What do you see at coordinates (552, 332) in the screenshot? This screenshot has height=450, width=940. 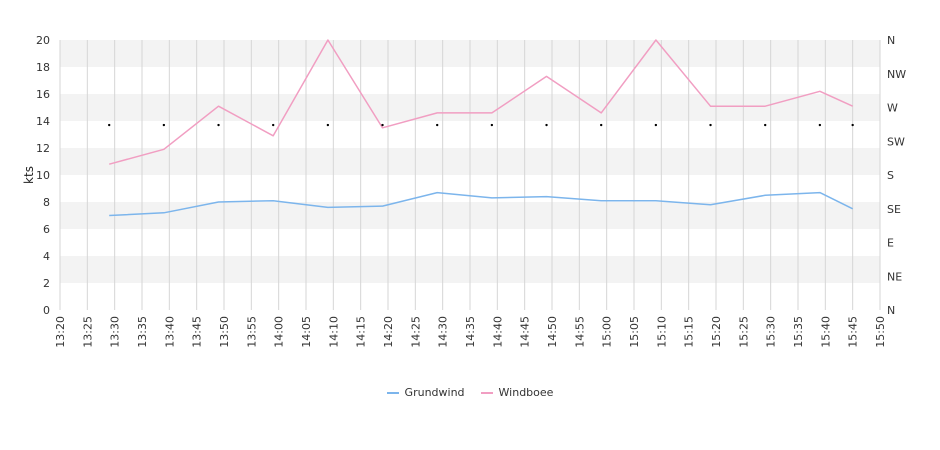 I see `x-tick-label: 14:50` at bounding box center [552, 332].